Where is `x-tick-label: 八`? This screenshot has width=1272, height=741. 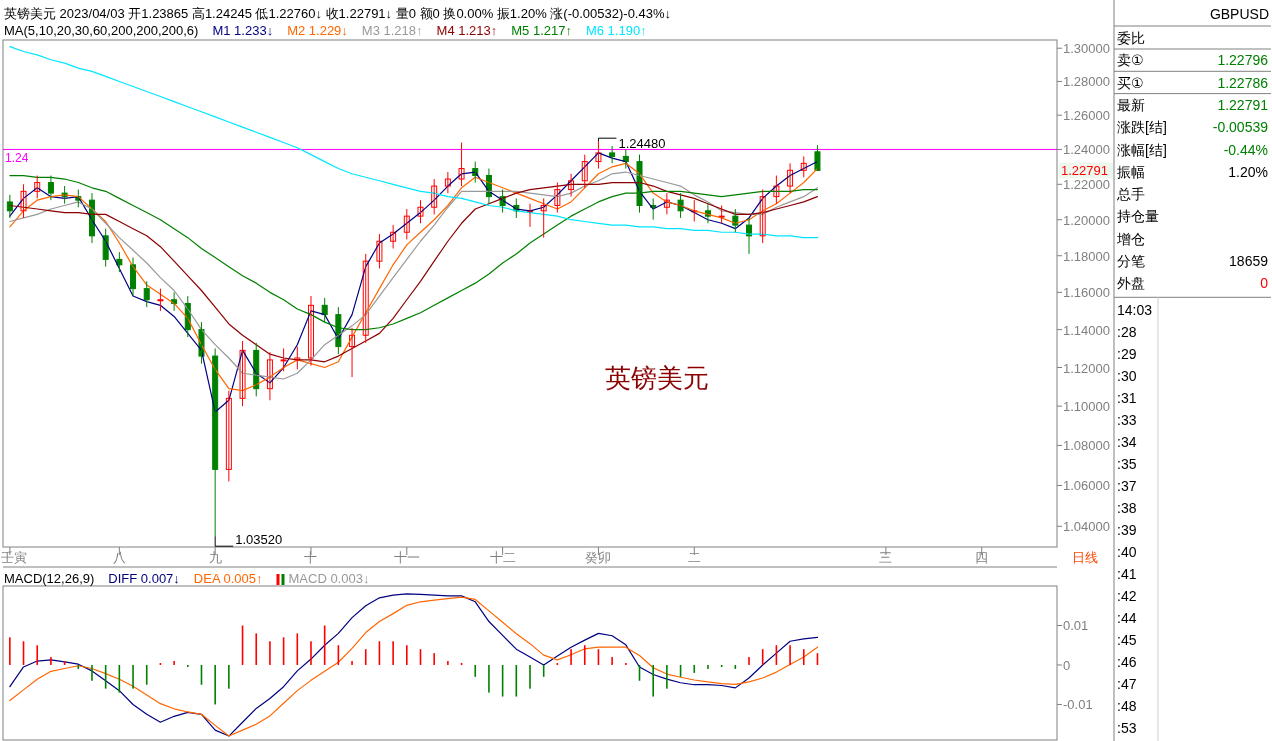
x-tick-label: 八 is located at coordinates (119, 557).